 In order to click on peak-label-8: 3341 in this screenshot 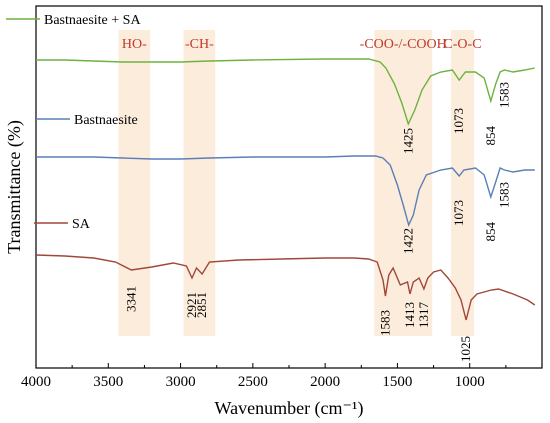, I will do `click(130, 299)`.